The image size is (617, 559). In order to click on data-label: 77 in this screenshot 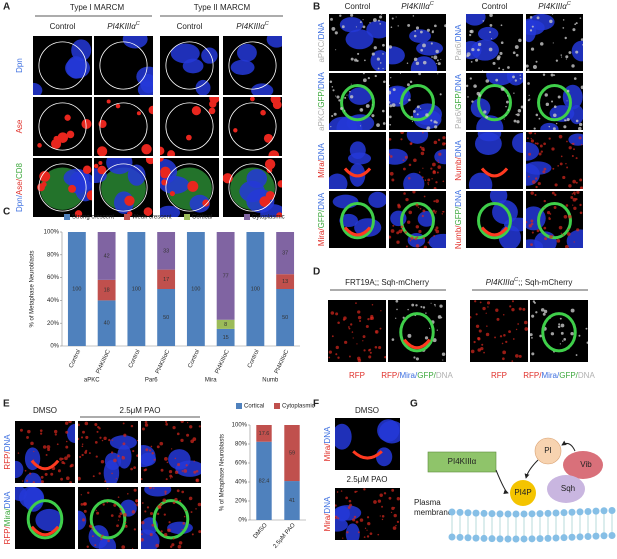, I will do `click(226, 276)`.